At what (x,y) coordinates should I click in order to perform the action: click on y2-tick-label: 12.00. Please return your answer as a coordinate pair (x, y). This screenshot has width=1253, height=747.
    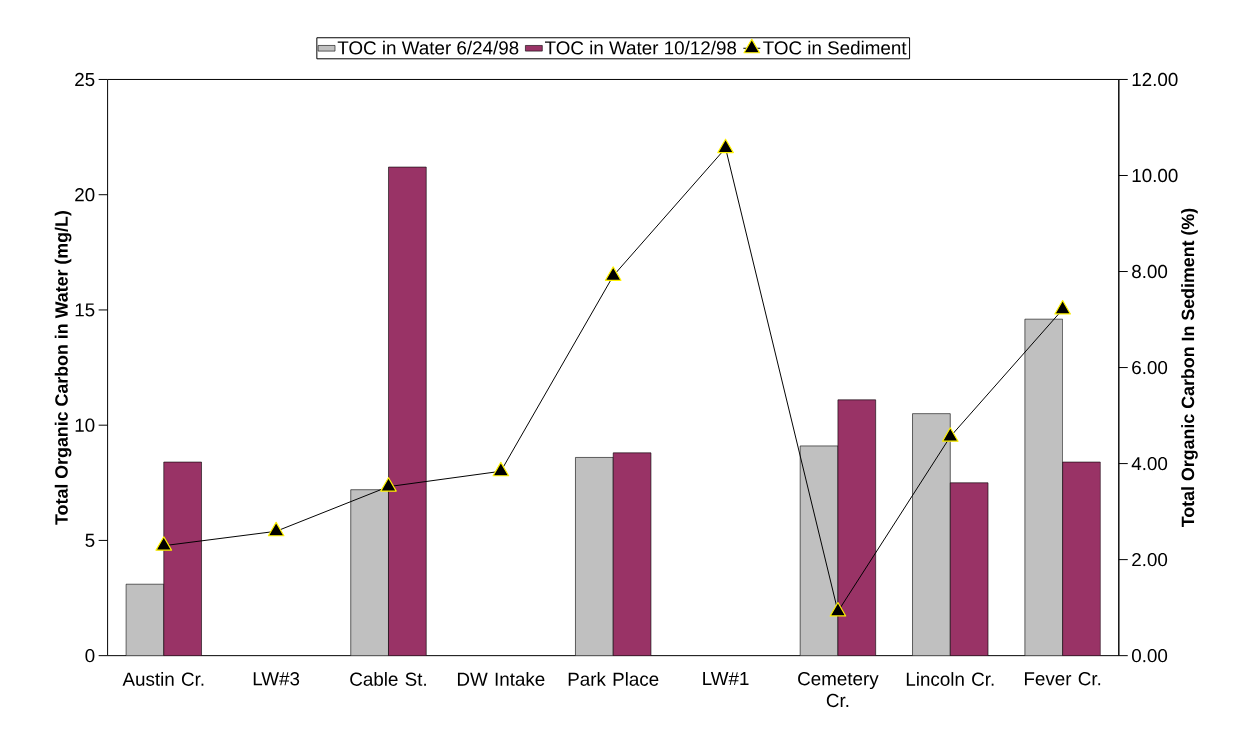
    Looking at the image, I should click on (1155, 79).